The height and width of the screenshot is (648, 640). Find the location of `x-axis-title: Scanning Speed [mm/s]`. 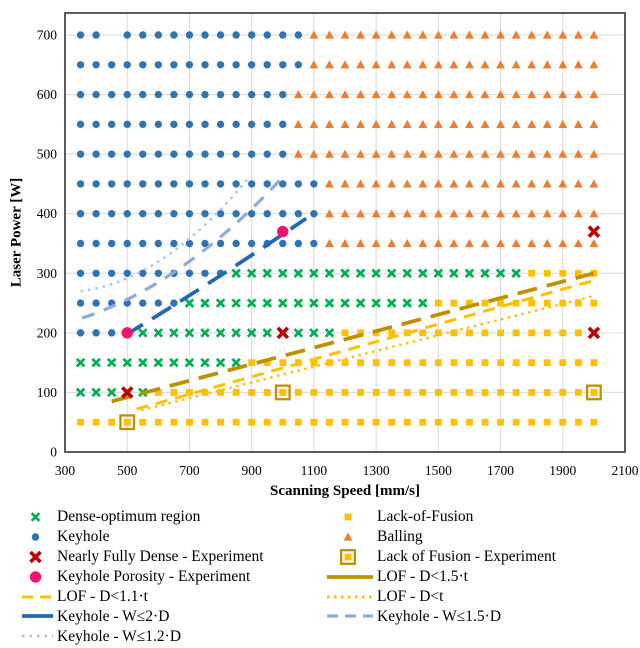

x-axis-title: Scanning Speed [mm/s] is located at coordinates (345, 491).